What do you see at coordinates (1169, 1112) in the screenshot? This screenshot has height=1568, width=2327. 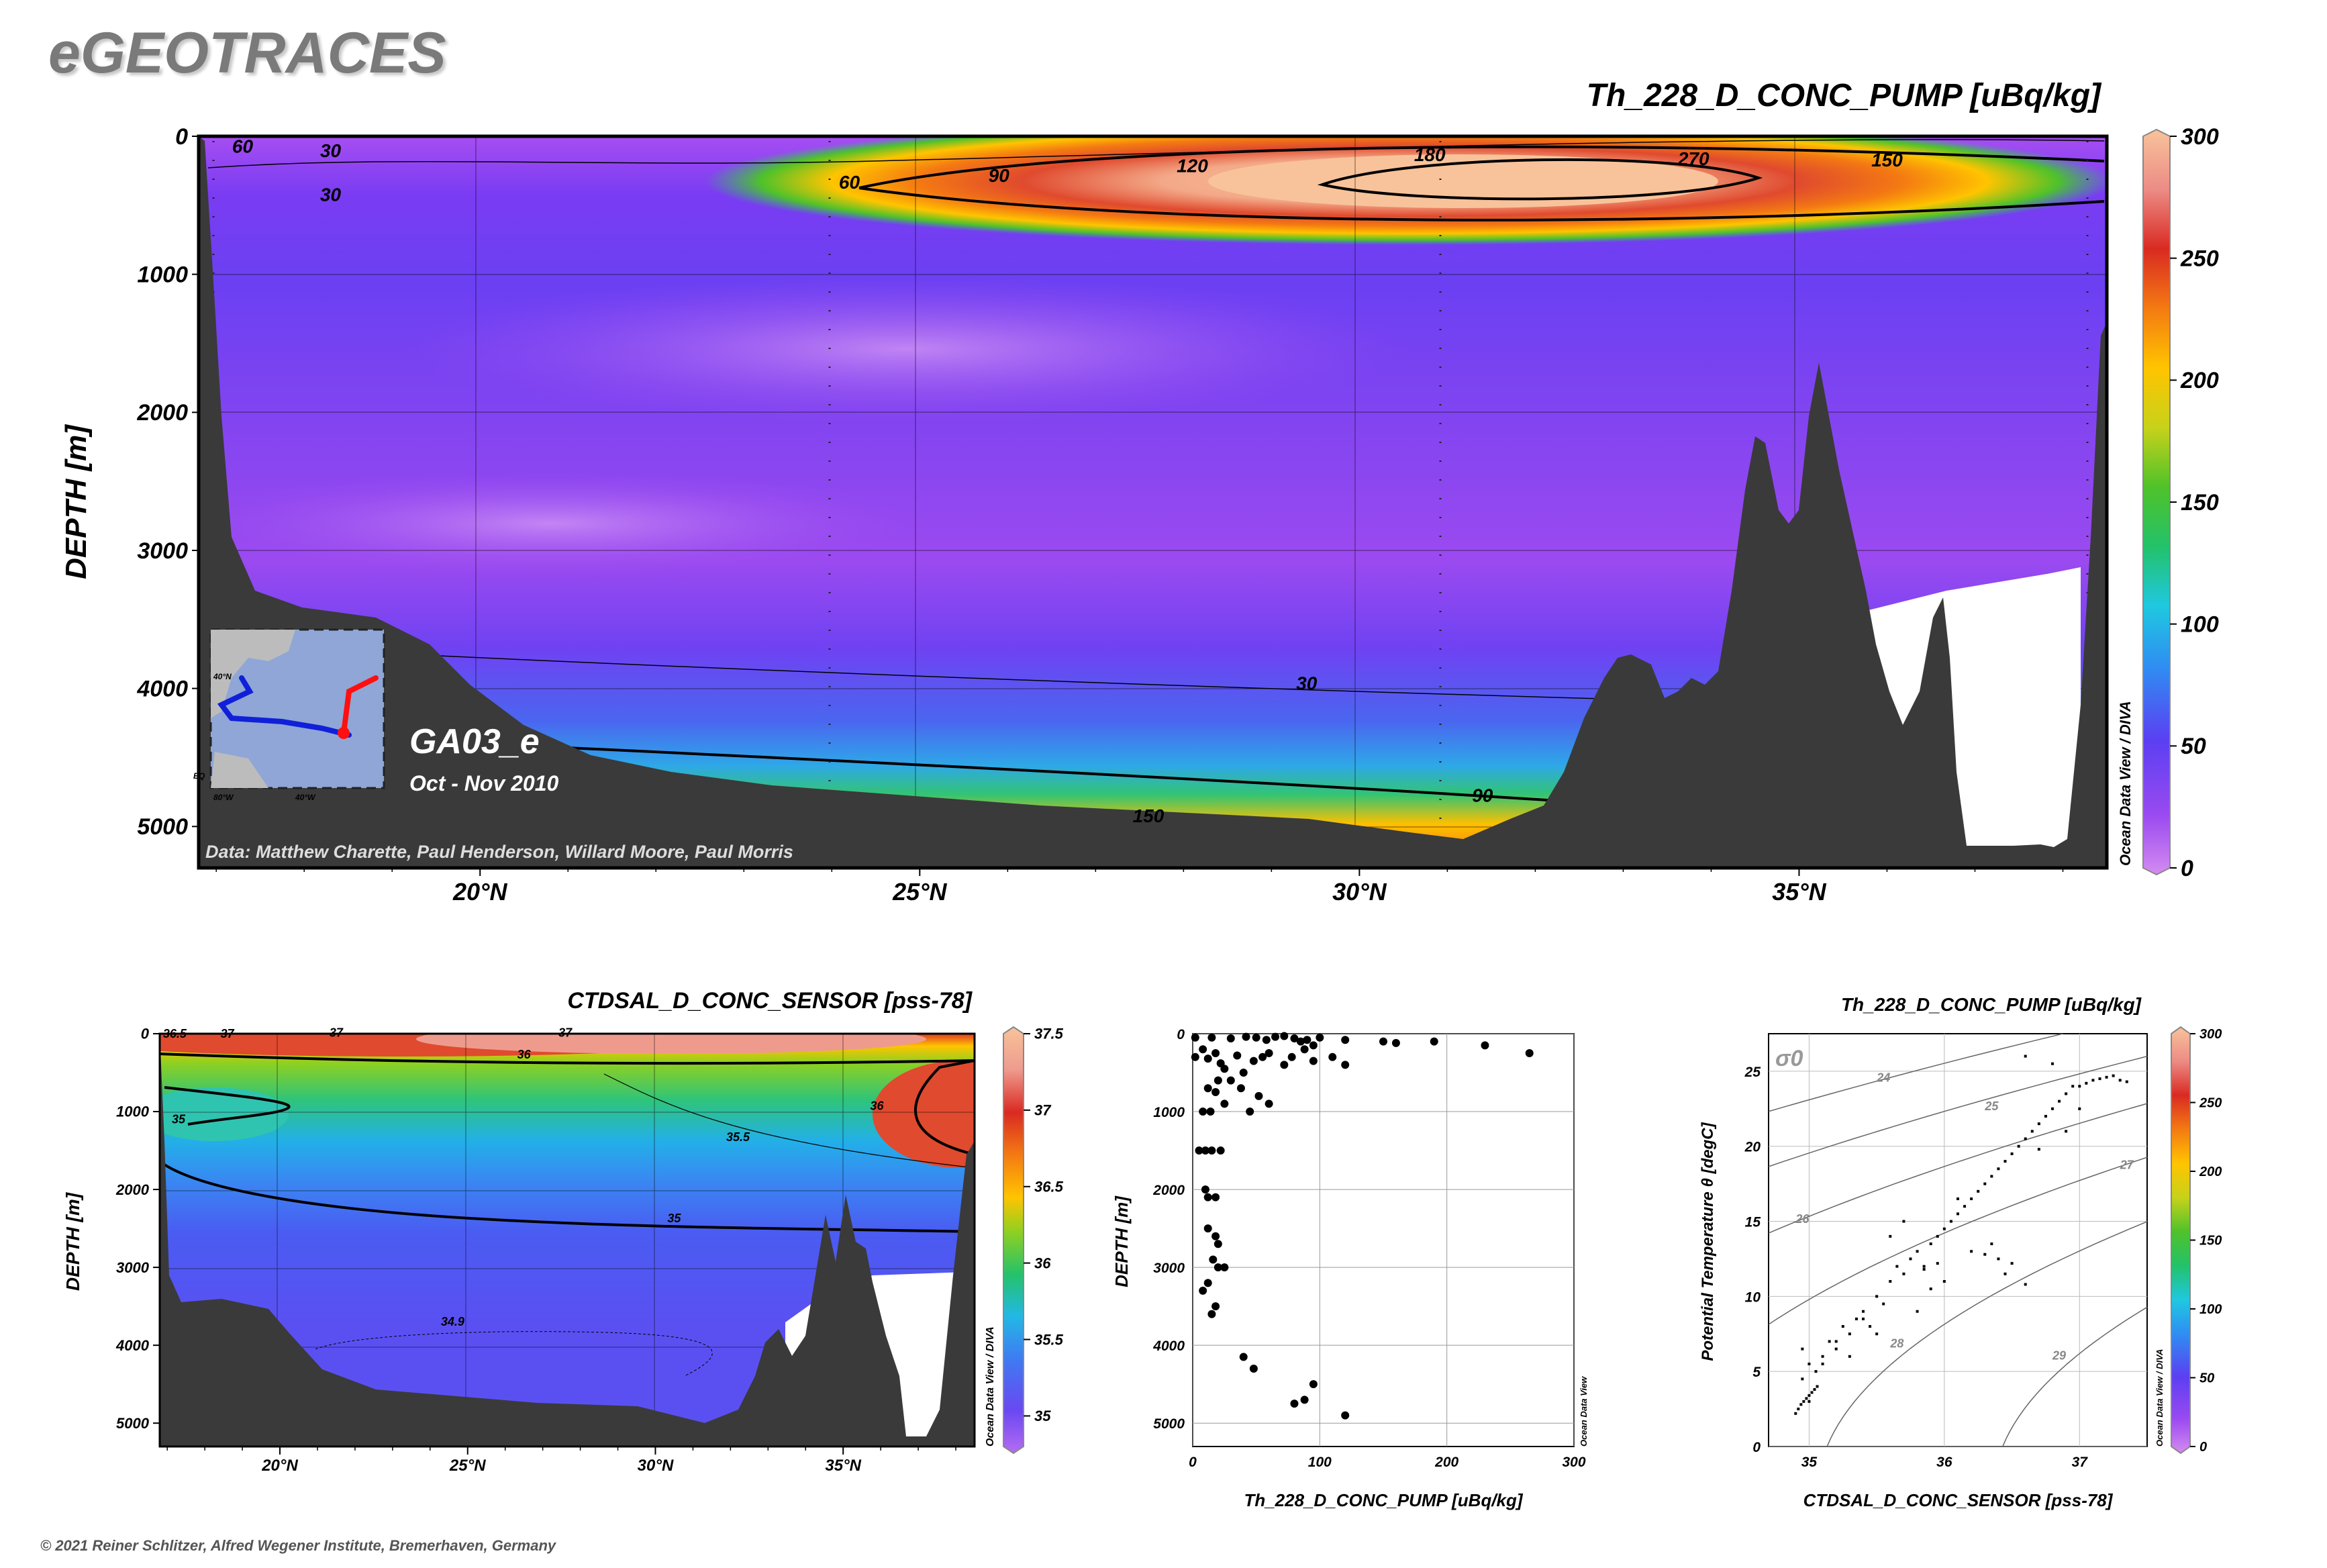 I see `profile-y-tick-label: 1000` at bounding box center [1169, 1112].